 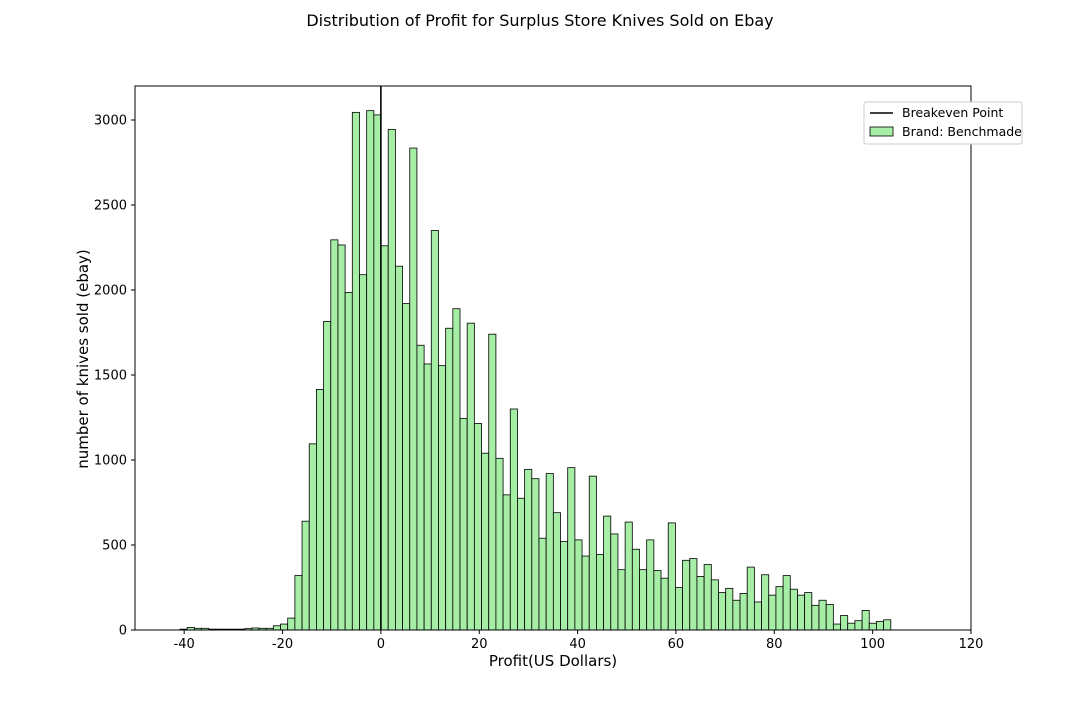 What do you see at coordinates (381, 644) in the screenshot?
I see `x-tick-label: 0` at bounding box center [381, 644].